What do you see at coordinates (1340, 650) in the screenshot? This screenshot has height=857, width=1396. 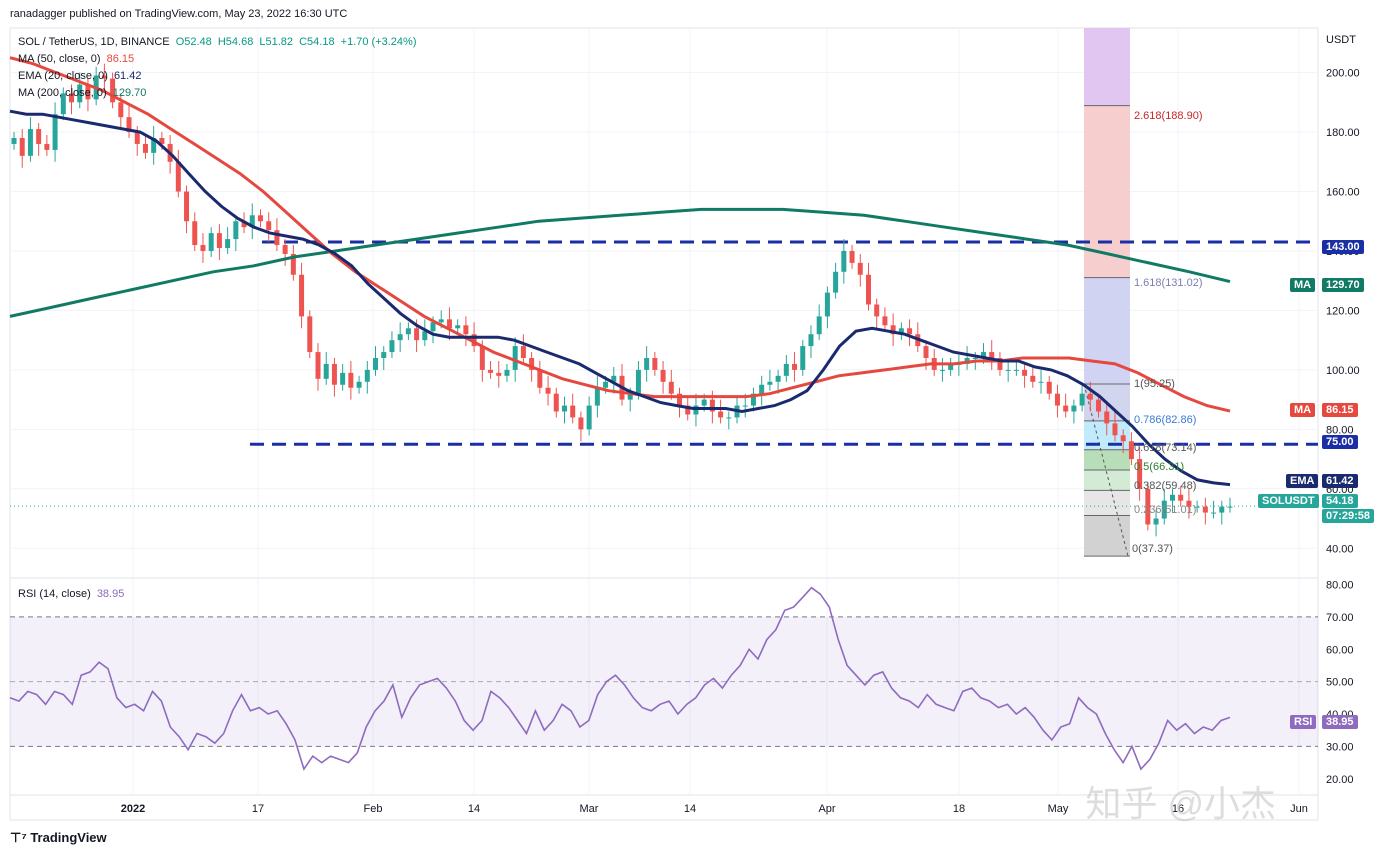 I see `rsi-tick-label: 60.00` at bounding box center [1340, 650].